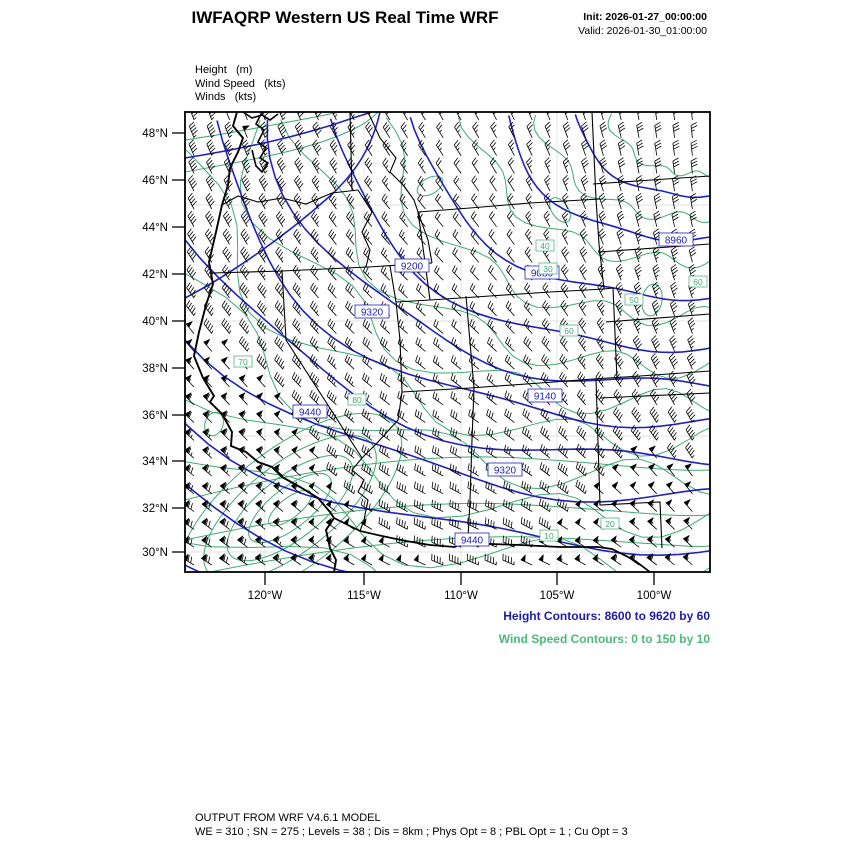  What do you see at coordinates (472, 539) in the screenshot?
I see `height-label-box` at bounding box center [472, 539].